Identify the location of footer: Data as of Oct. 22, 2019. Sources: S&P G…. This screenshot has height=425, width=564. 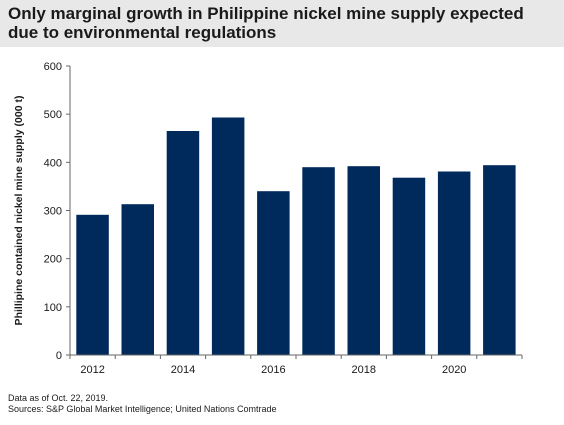
(282, 404).